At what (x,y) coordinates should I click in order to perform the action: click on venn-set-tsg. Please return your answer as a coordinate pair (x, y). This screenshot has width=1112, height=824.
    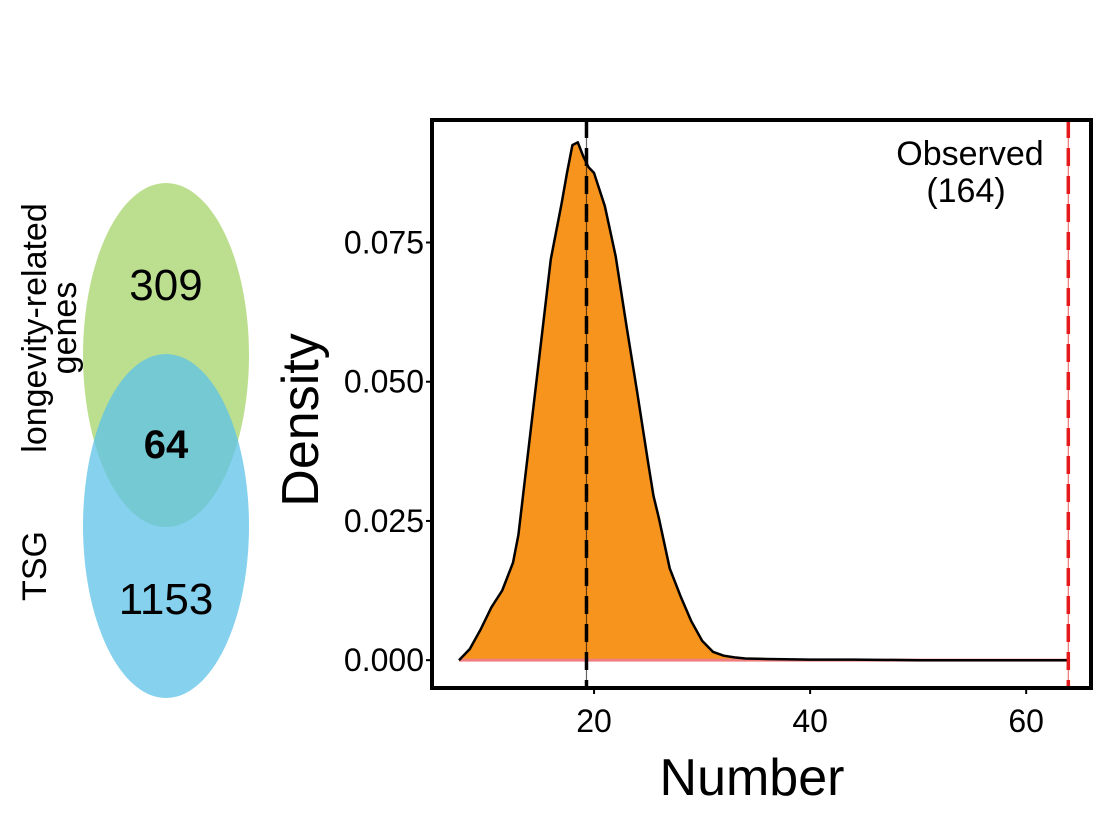
    Looking at the image, I should click on (166, 526).